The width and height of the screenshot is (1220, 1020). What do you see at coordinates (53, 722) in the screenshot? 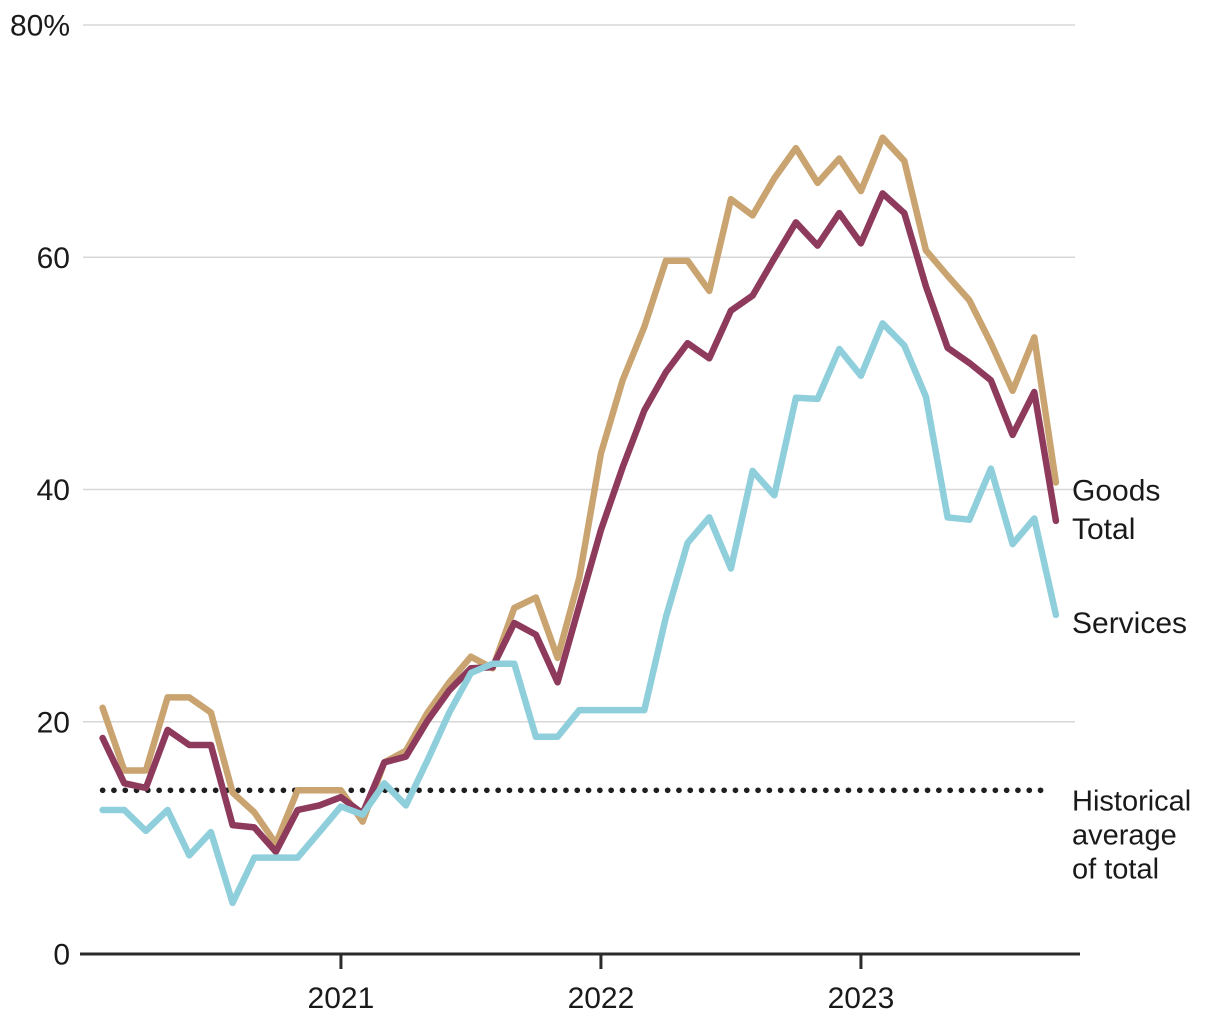
I see `y-axis-label-20: 20` at bounding box center [53, 722].